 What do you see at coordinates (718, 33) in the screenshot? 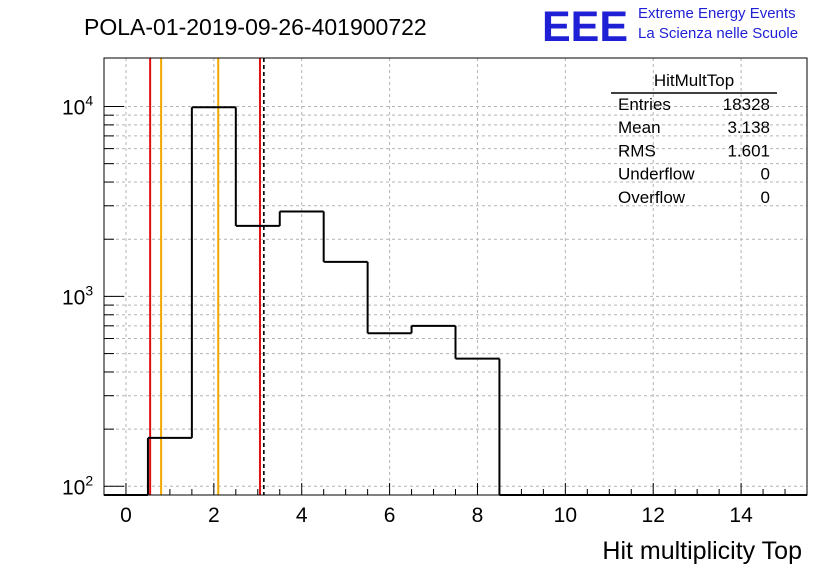
I see `eee-logo-line2: La Scienza nelle Scuole` at bounding box center [718, 33].